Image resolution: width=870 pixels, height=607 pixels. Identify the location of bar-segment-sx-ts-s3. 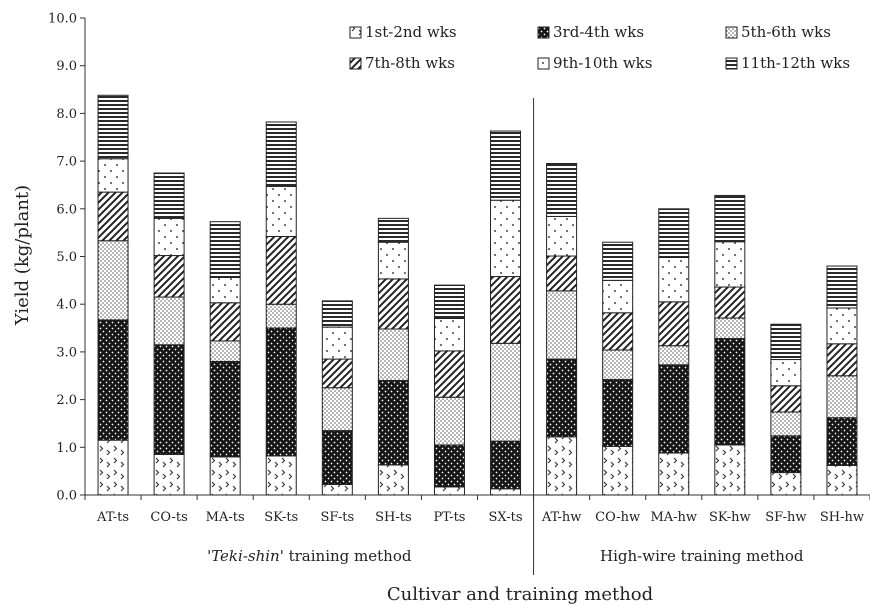
(506, 392).